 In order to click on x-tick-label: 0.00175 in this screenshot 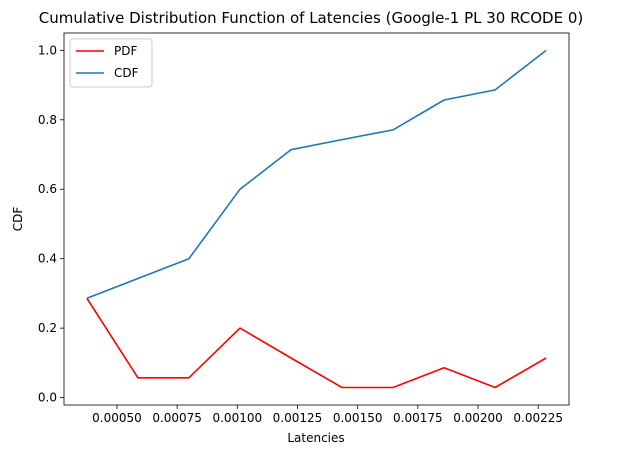, I will do `click(418, 418)`.